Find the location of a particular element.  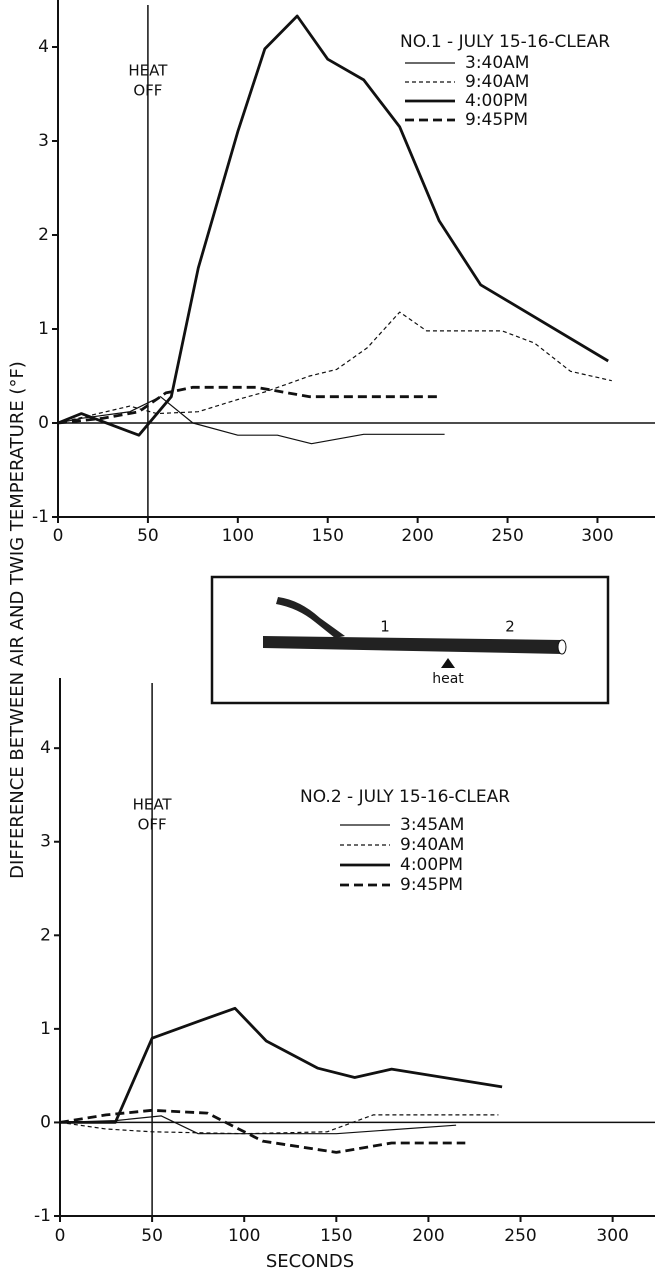

inset-diagram: 1 2 heat is located at coordinates (410, 640).